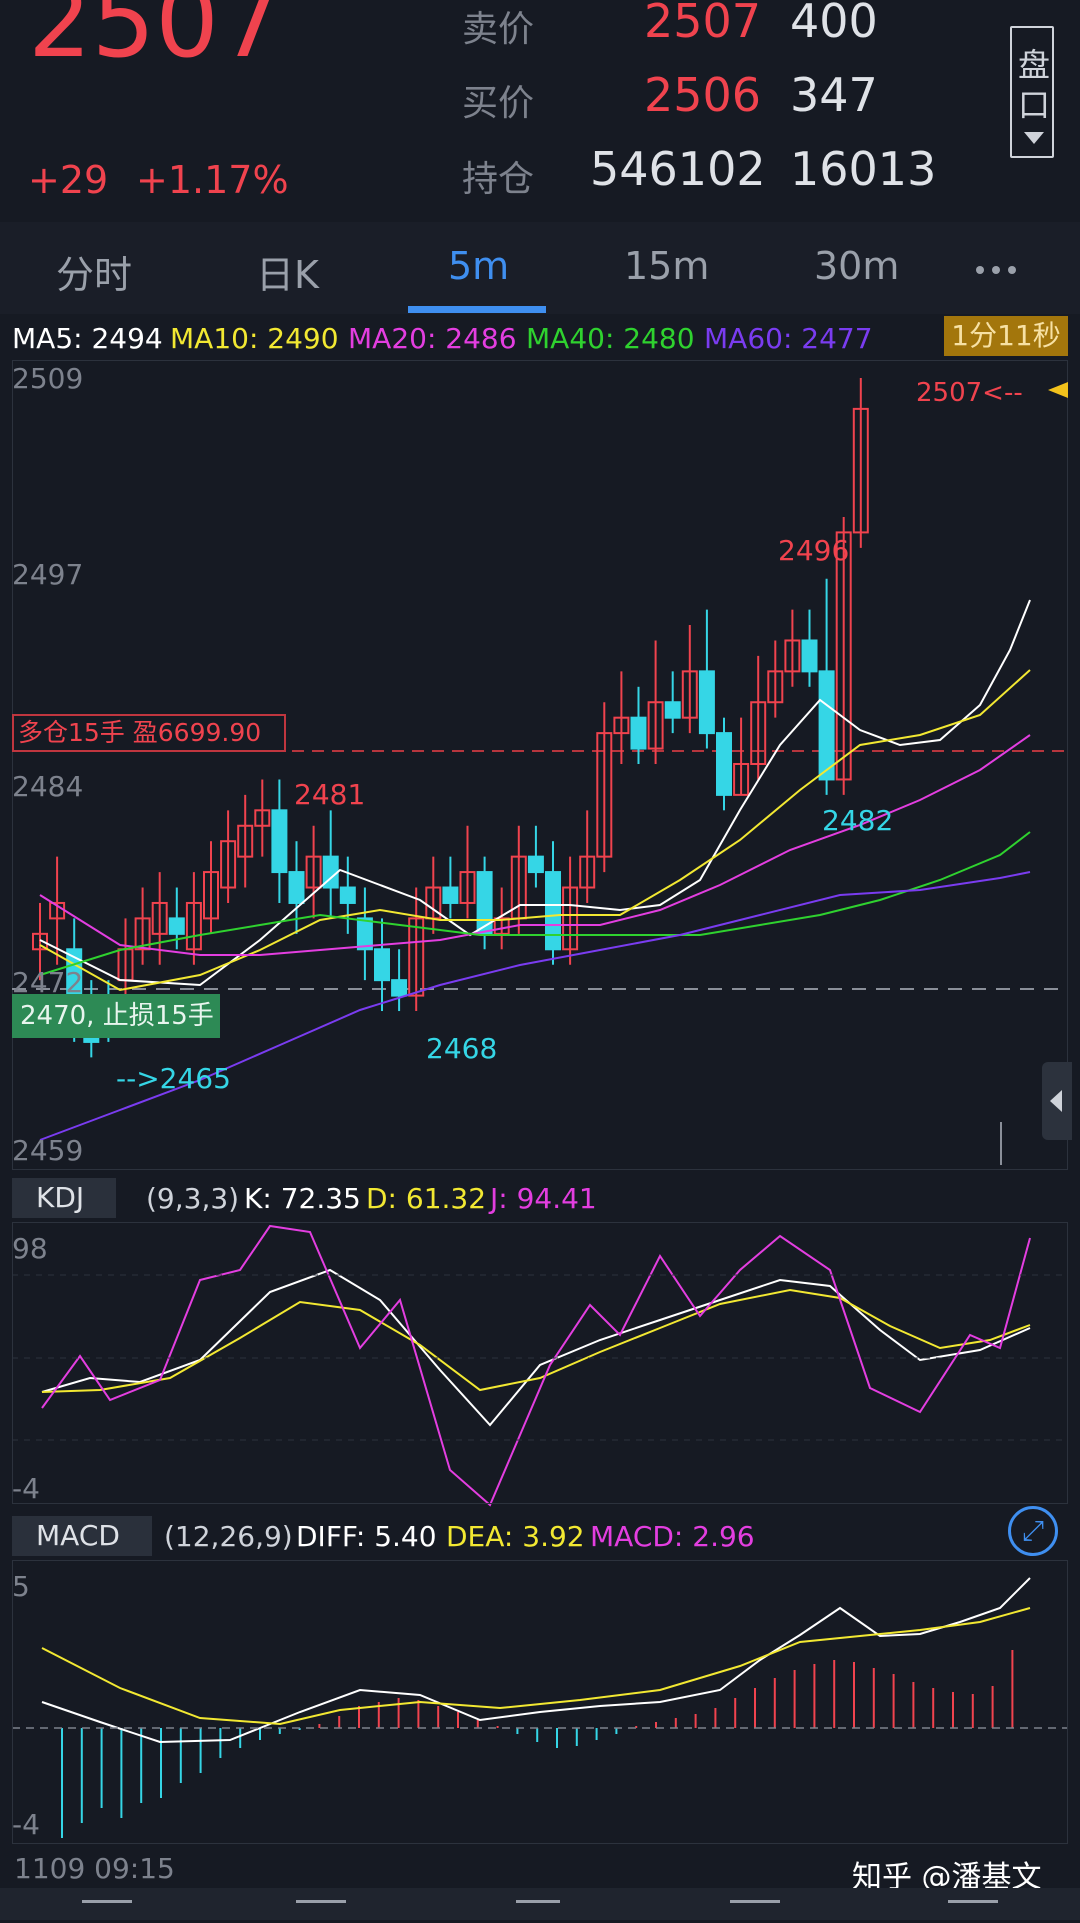 This screenshot has height=1923, width=1080. I want to click on y-axis-label: 2509, so click(48, 378).